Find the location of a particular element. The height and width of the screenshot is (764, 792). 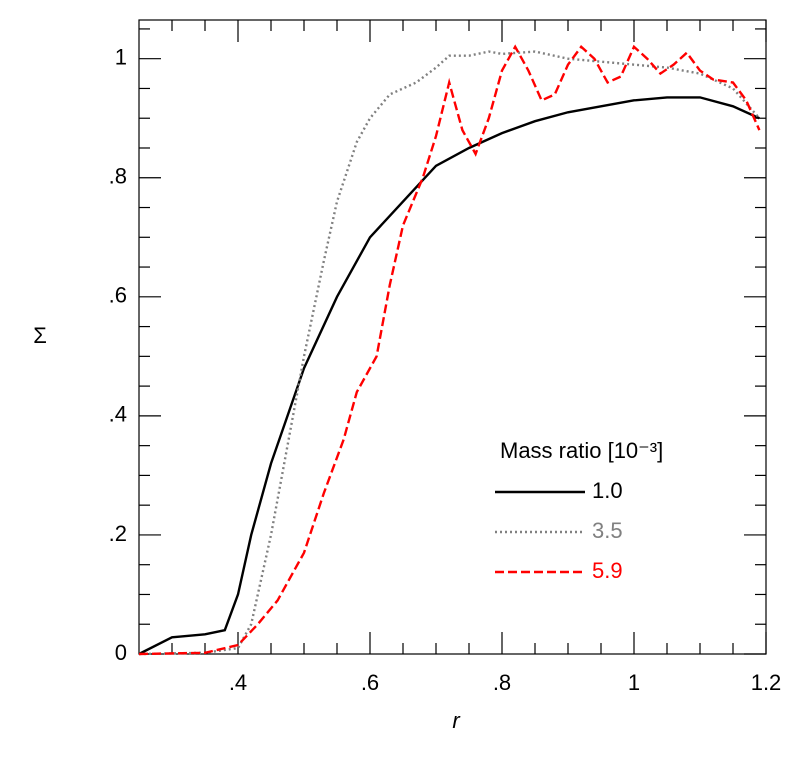

y-tick-label: 1 is located at coordinates (121, 57).